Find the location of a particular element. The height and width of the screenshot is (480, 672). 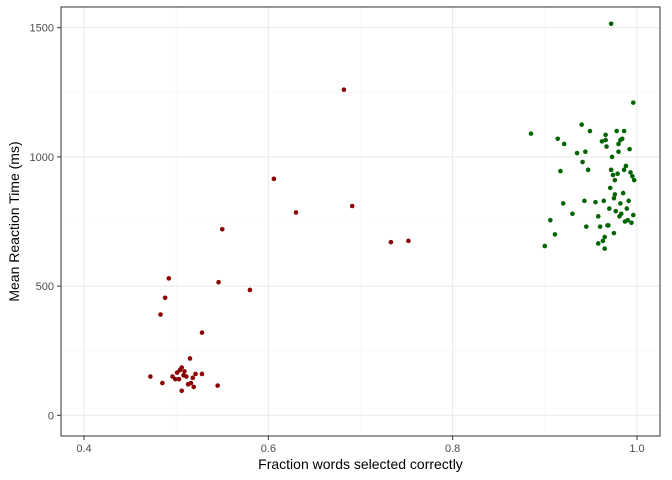

x-axis-title: Fraction words selected correctly is located at coordinates (360, 464).